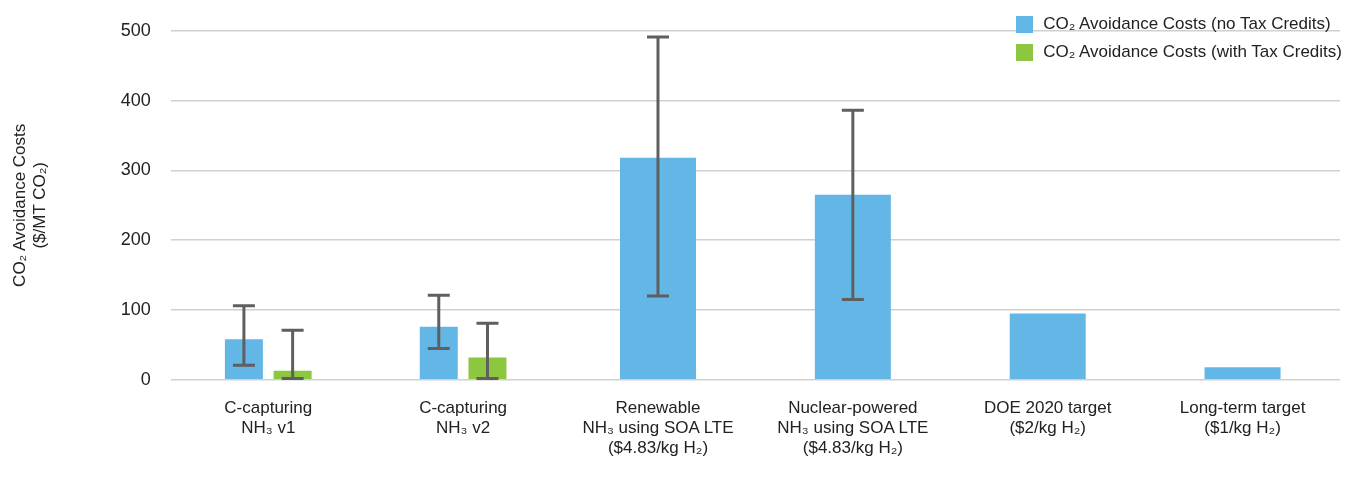 This screenshot has width=1346, height=477. What do you see at coordinates (1242, 417) in the screenshot?
I see `x-tick-label: Long-term target ($1/kg H₂)` at bounding box center [1242, 417].